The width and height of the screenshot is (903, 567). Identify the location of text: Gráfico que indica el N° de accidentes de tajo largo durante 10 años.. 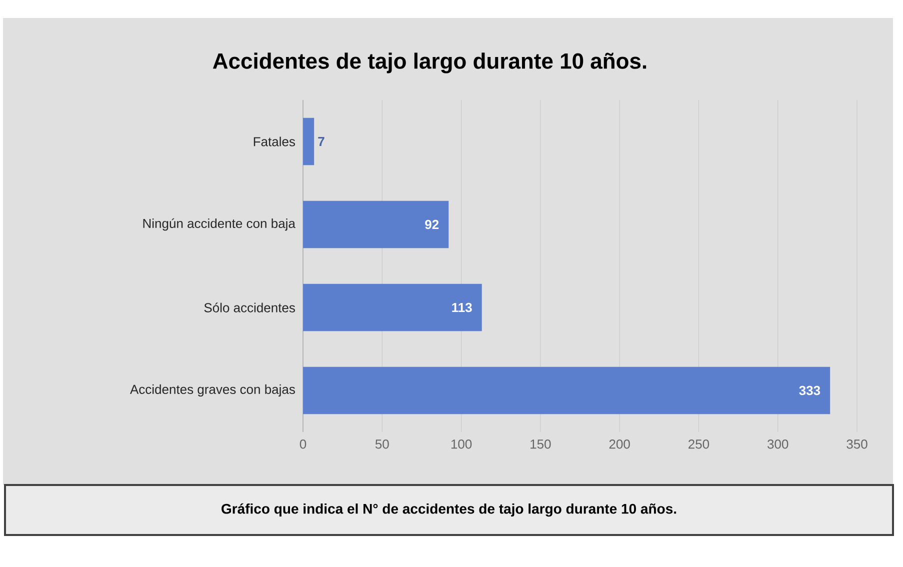
(449, 510).